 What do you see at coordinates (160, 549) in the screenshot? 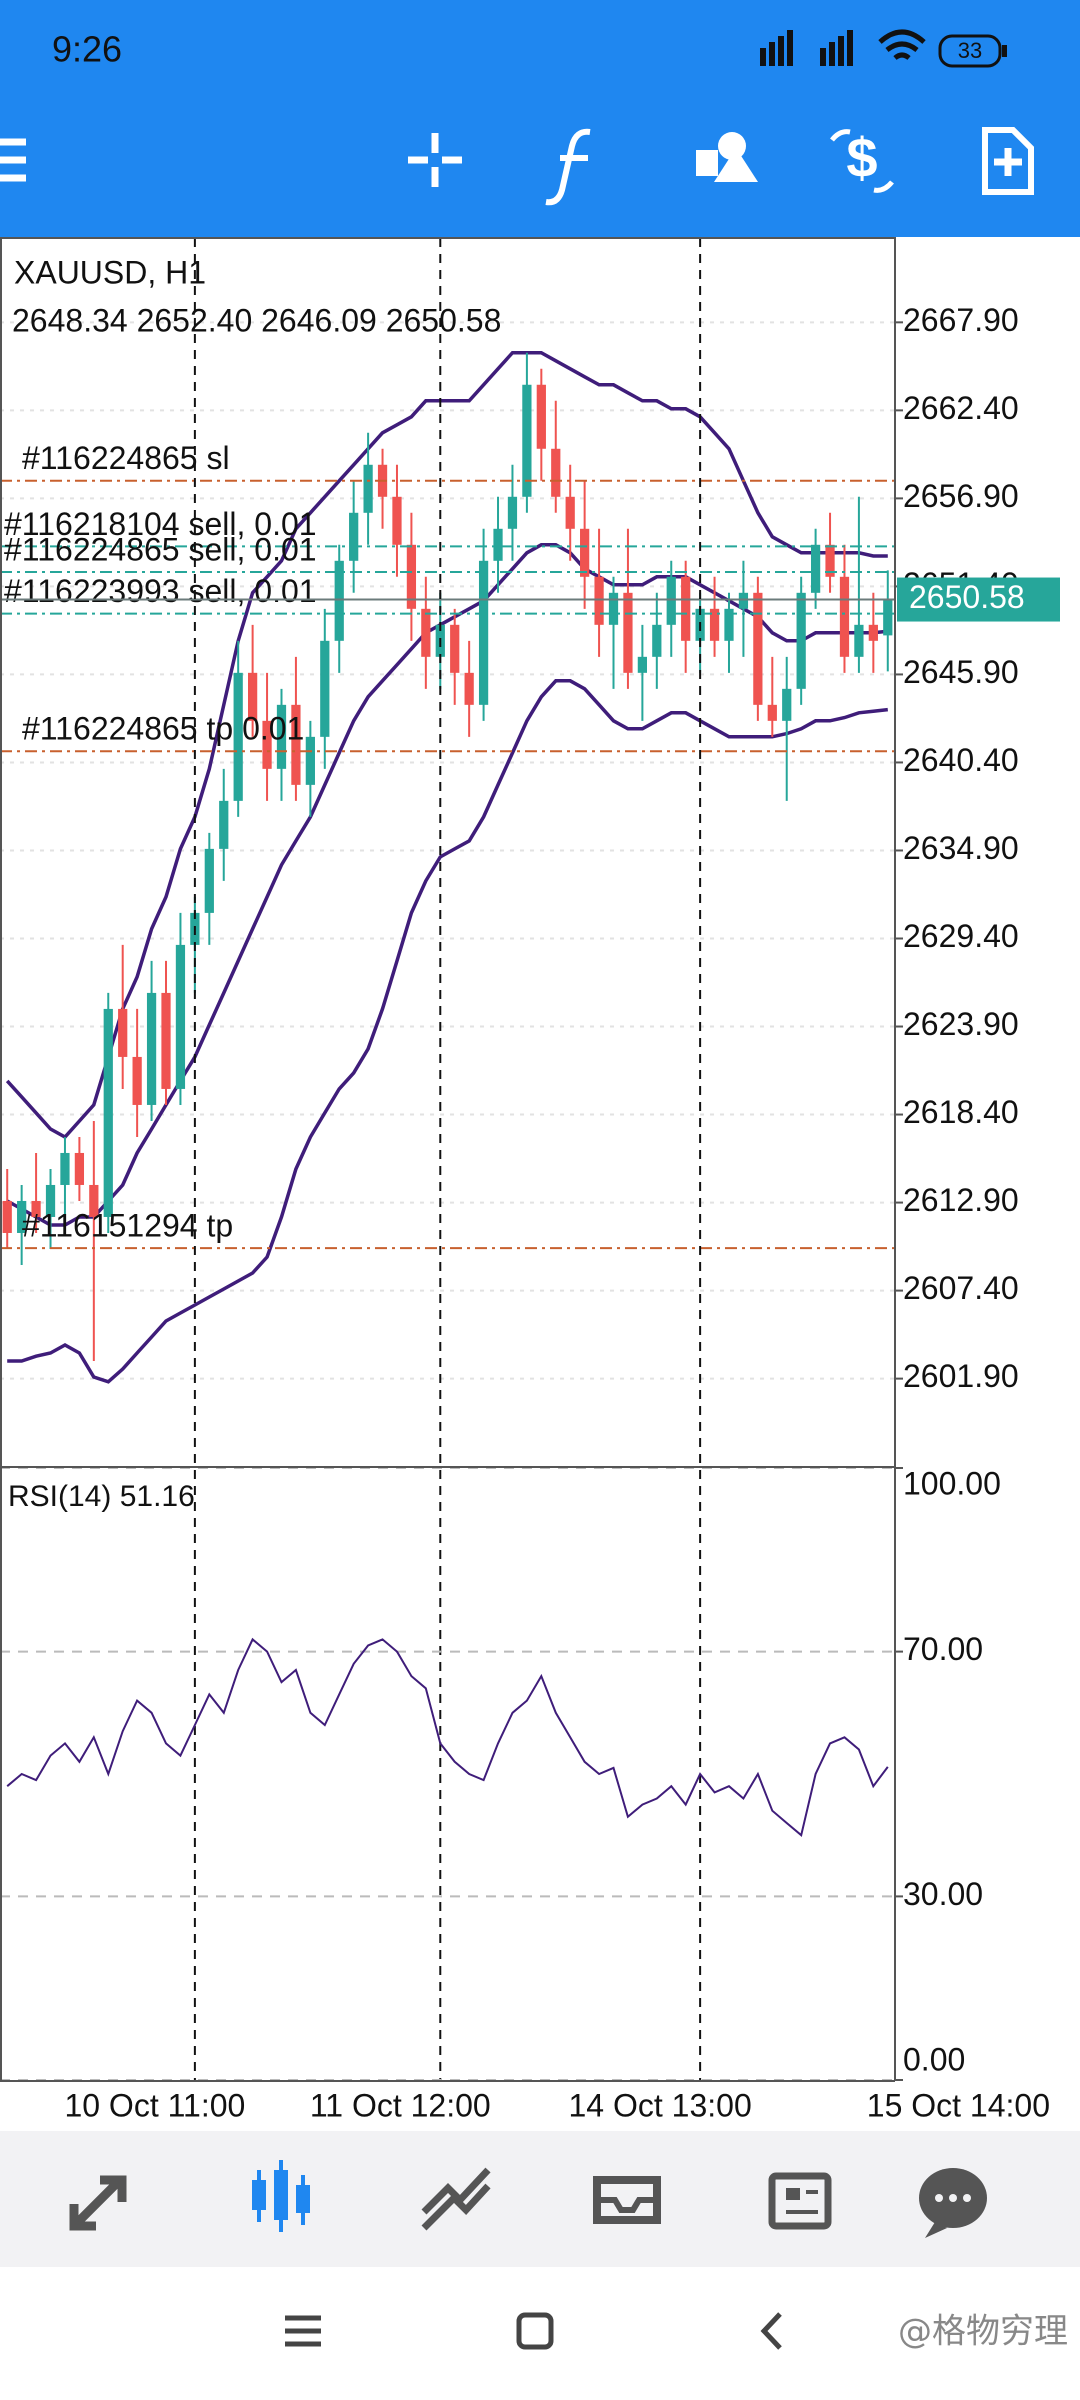
I see `trade-label: #116224865 sell, 0.01` at bounding box center [160, 549].